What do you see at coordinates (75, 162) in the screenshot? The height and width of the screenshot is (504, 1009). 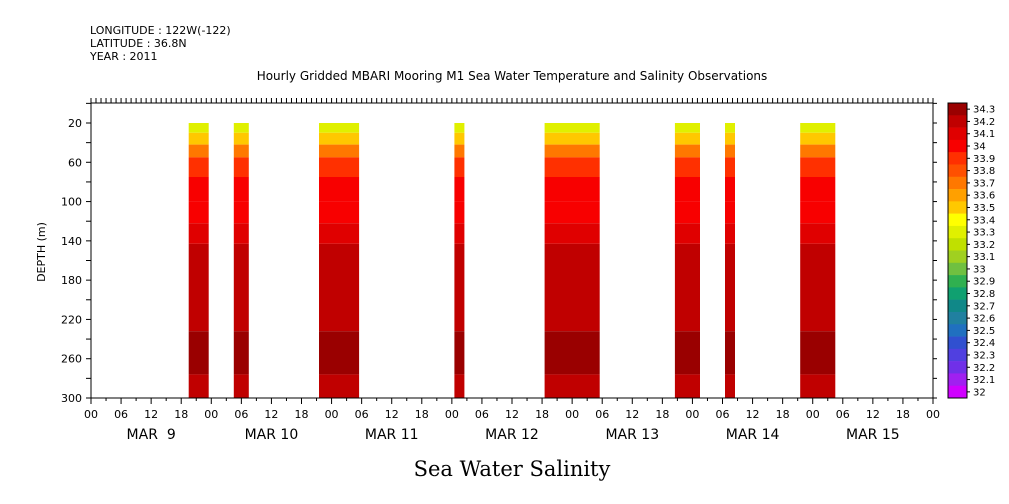 I see `y-tick-label: 60` at bounding box center [75, 162].